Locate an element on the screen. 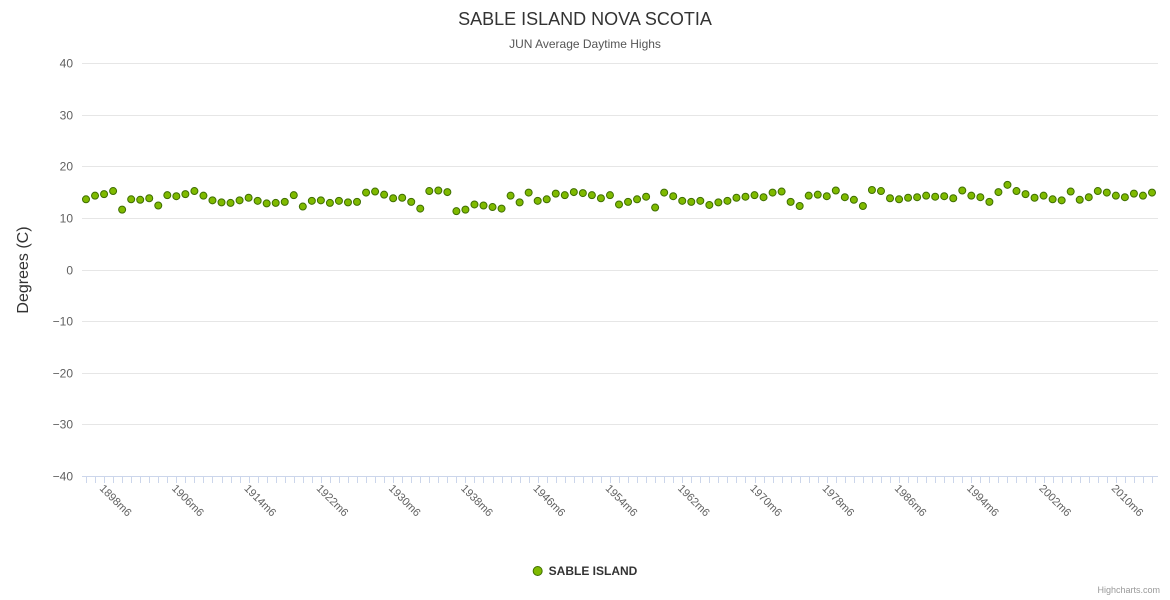 The width and height of the screenshot is (1170, 600). svg-text: 1914m6 is located at coordinates (259, 501).